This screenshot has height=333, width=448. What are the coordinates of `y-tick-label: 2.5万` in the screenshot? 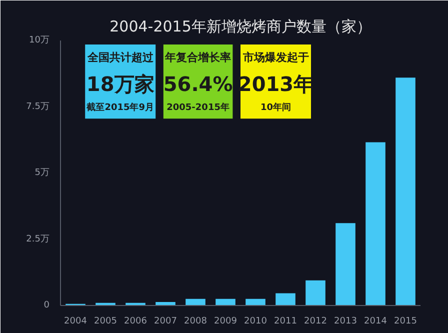 It's located at (38, 239).